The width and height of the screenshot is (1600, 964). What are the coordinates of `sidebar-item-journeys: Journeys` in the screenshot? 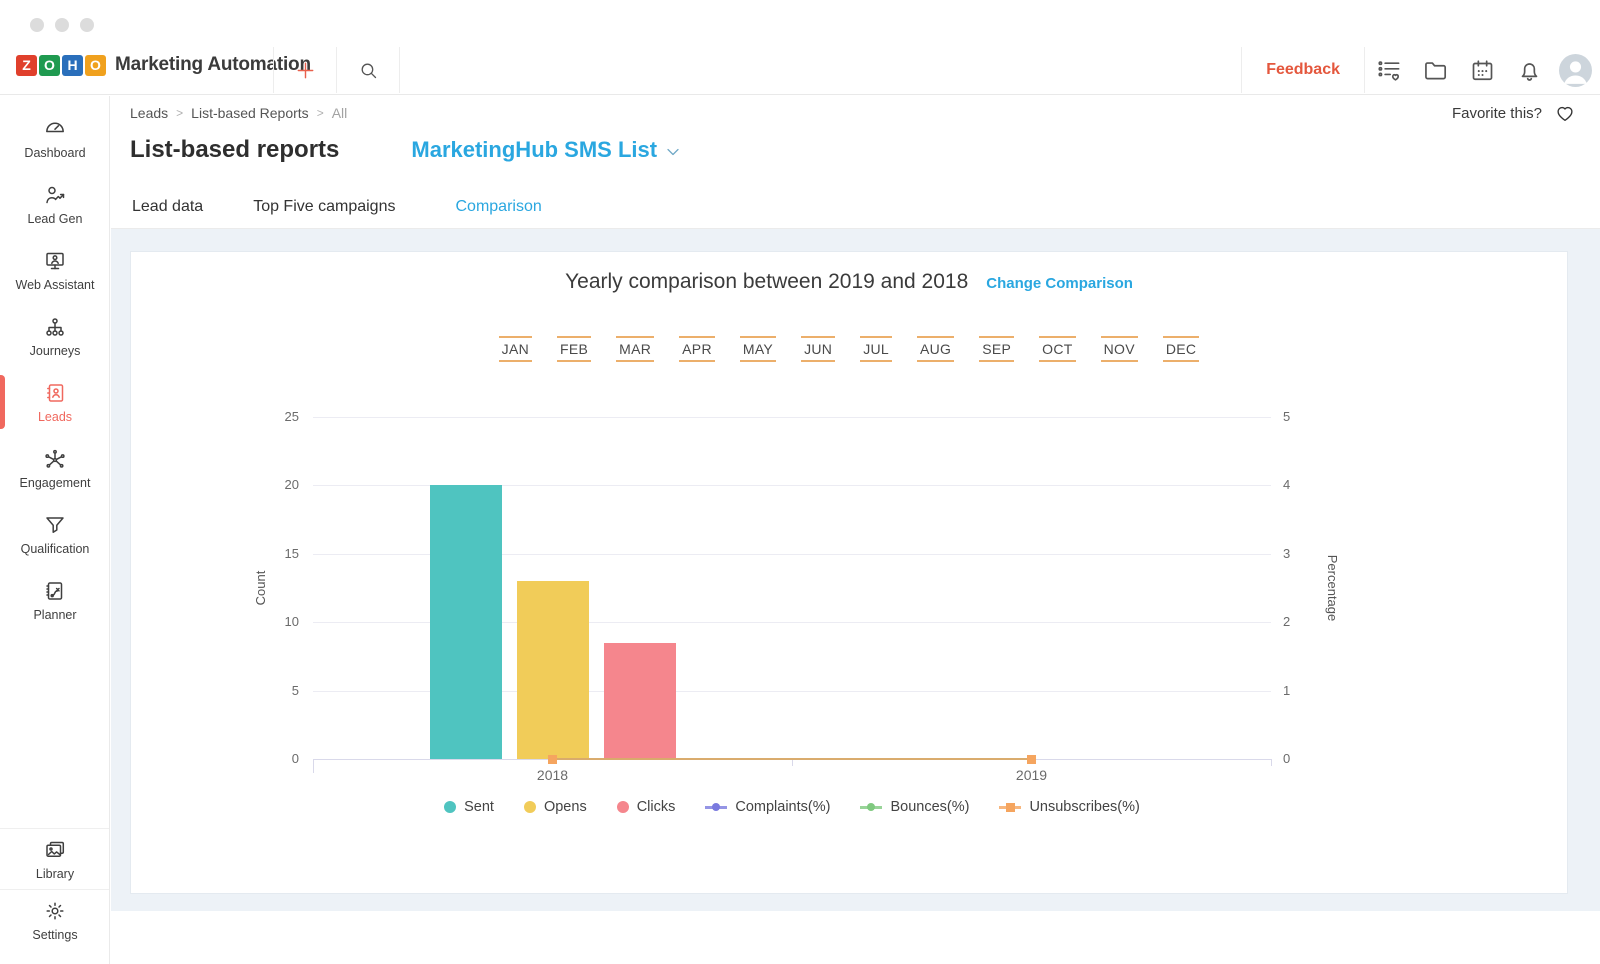 It's located at (55, 336).